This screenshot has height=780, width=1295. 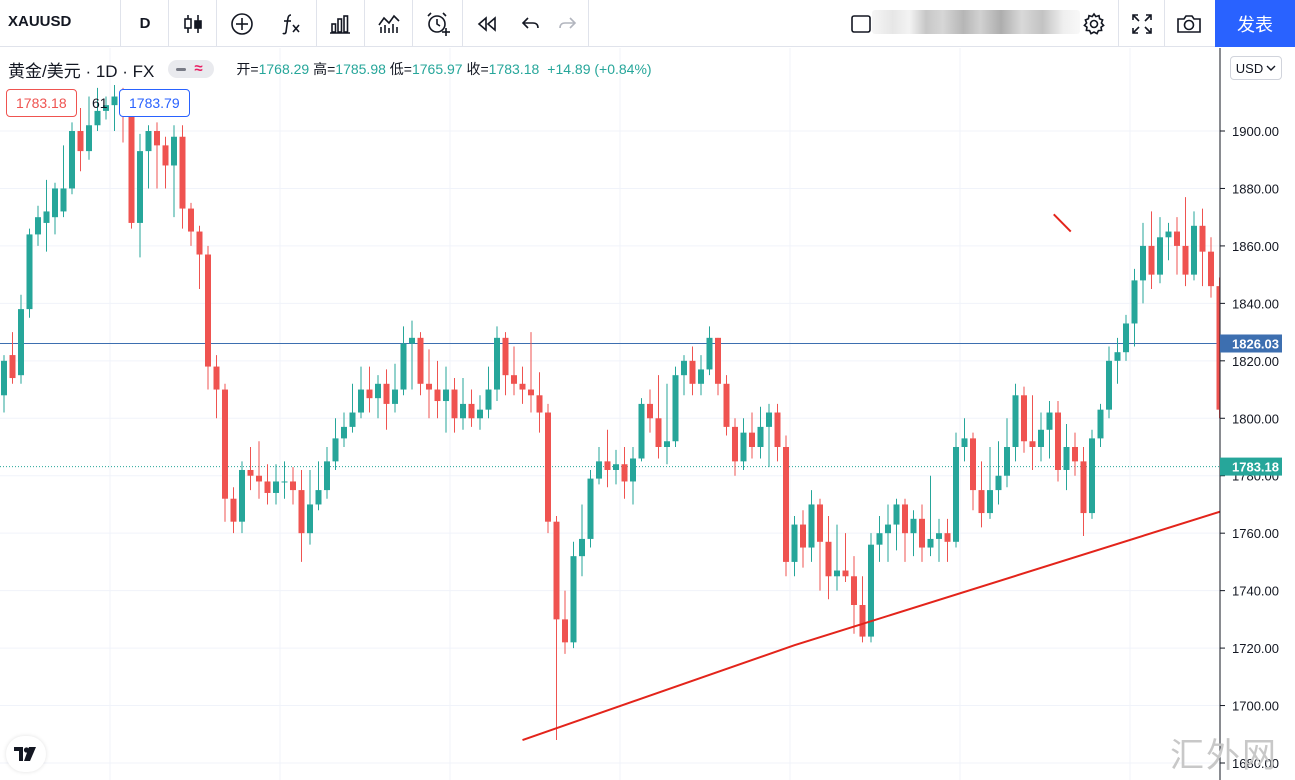 What do you see at coordinates (242, 23) in the screenshot?
I see `compare-button` at bounding box center [242, 23].